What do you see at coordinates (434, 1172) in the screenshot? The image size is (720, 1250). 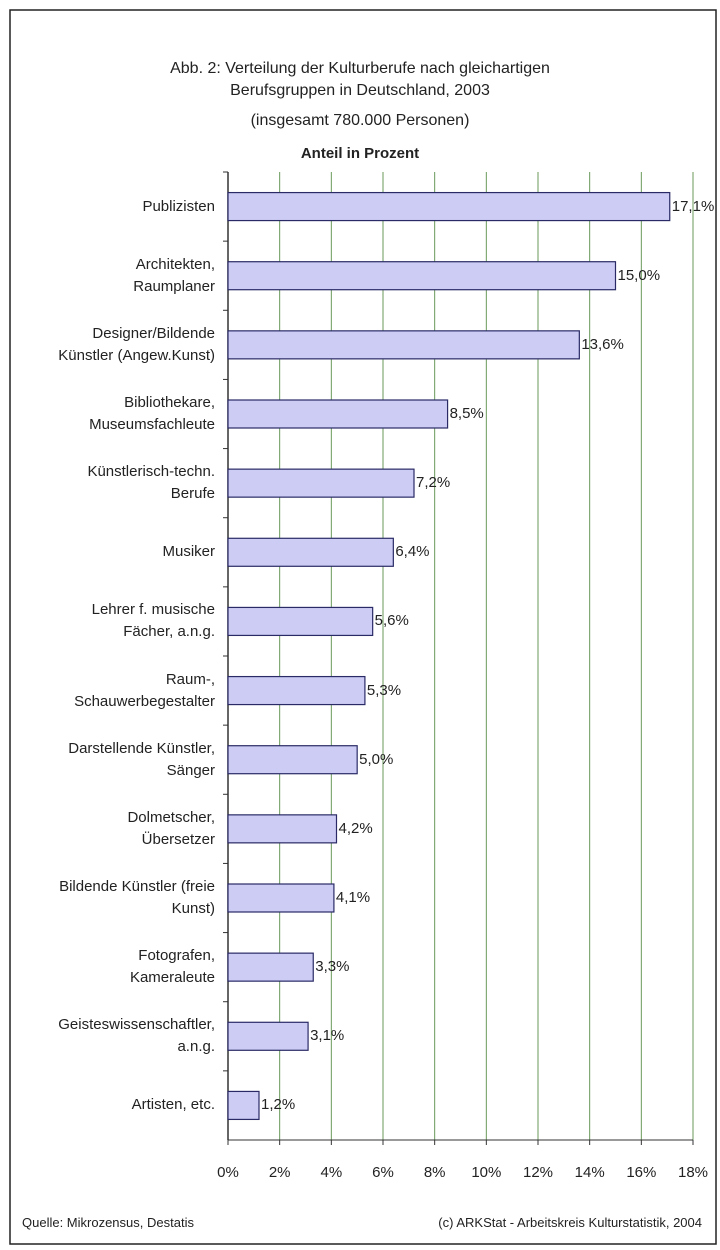 I see `x-tick-label: 8%` at bounding box center [434, 1172].